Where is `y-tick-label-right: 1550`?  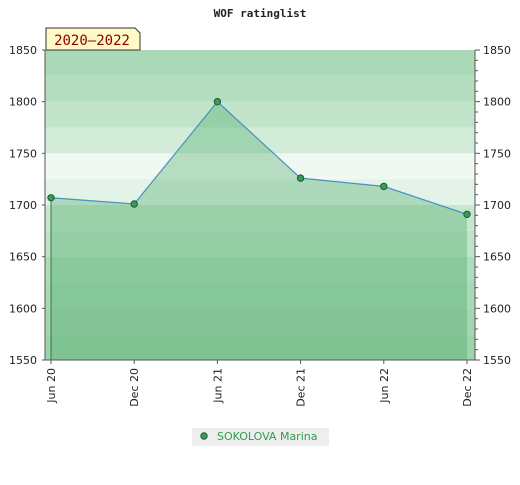
y-tick-label-right: 1550 is located at coordinates (497, 360).